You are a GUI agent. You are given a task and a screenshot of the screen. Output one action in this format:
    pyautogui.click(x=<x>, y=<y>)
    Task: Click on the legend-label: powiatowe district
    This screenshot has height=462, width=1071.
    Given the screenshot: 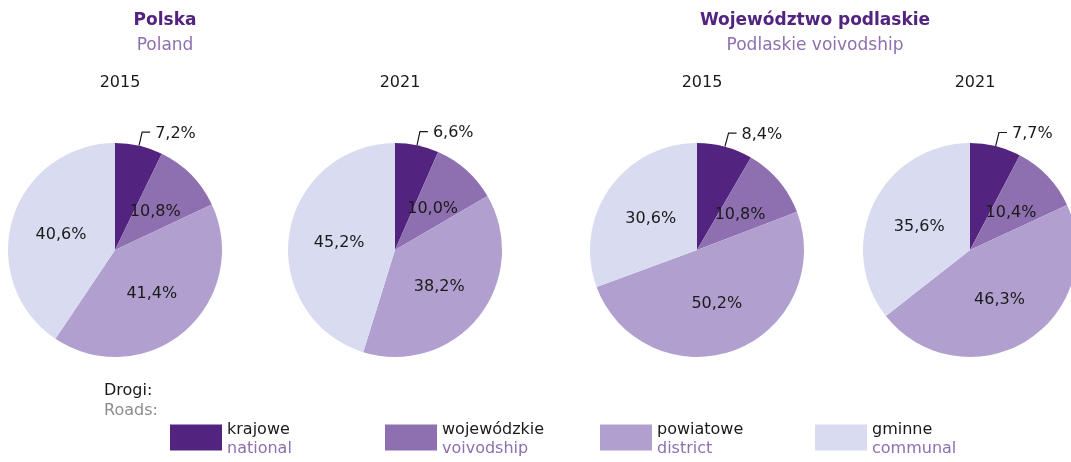 What is the action you would take?
    pyautogui.click(x=700, y=437)
    